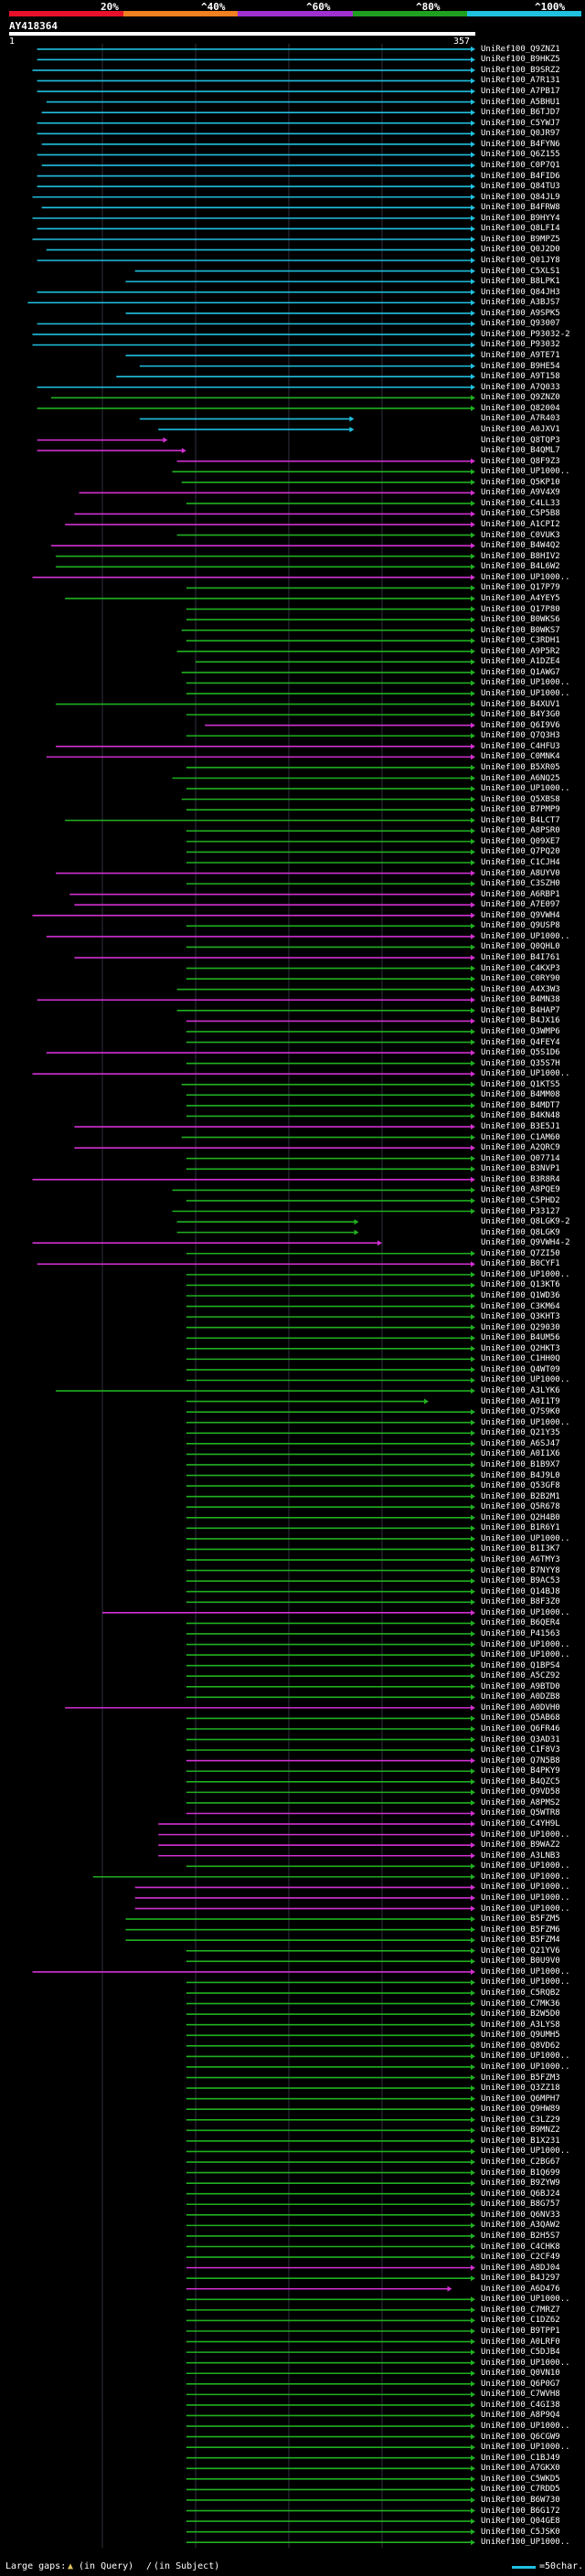 The width and height of the screenshot is (585, 2576). What do you see at coordinates (520, 535) in the screenshot?
I see `hit-label: UniRef100_C0VUK3` at bounding box center [520, 535].